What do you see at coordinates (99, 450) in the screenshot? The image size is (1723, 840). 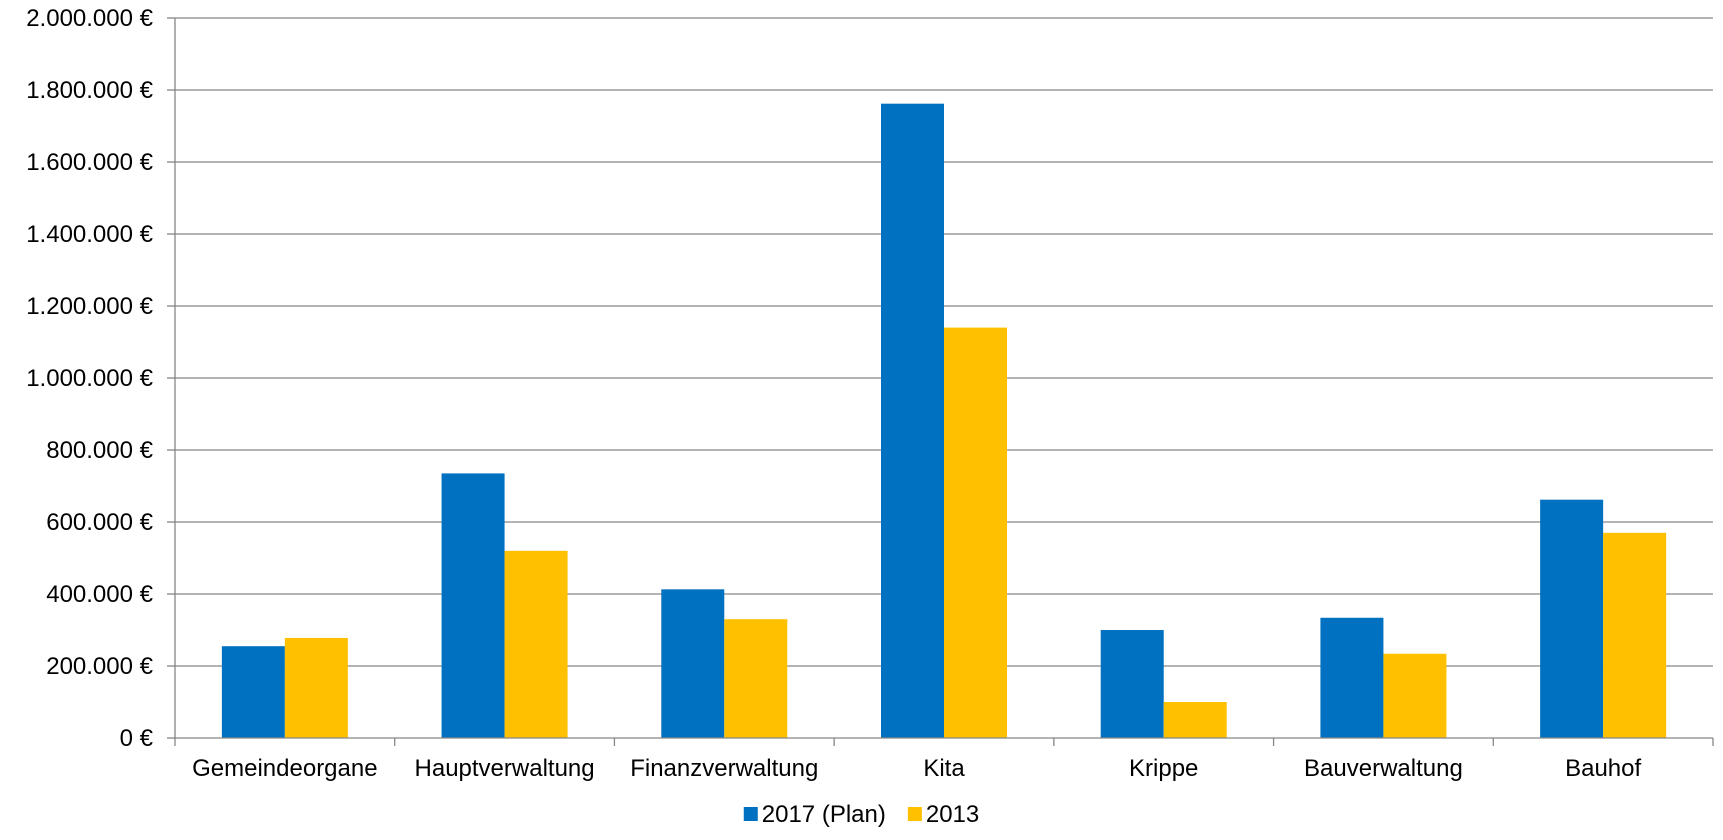 I see `y-tick-label: 800.000 €` at bounding box center [99, 450].